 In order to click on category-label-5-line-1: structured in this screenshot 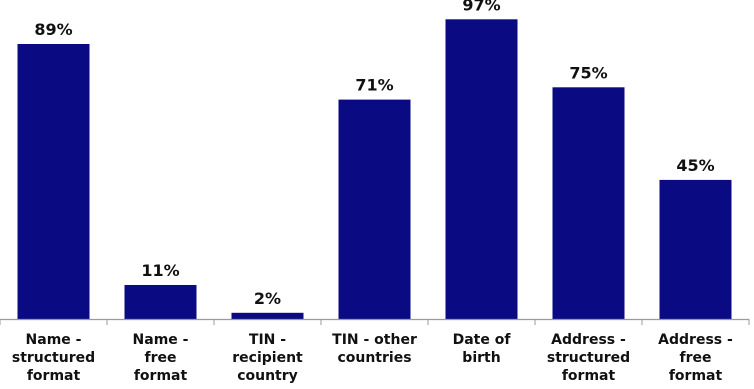, I will do `click(588, 358)`.